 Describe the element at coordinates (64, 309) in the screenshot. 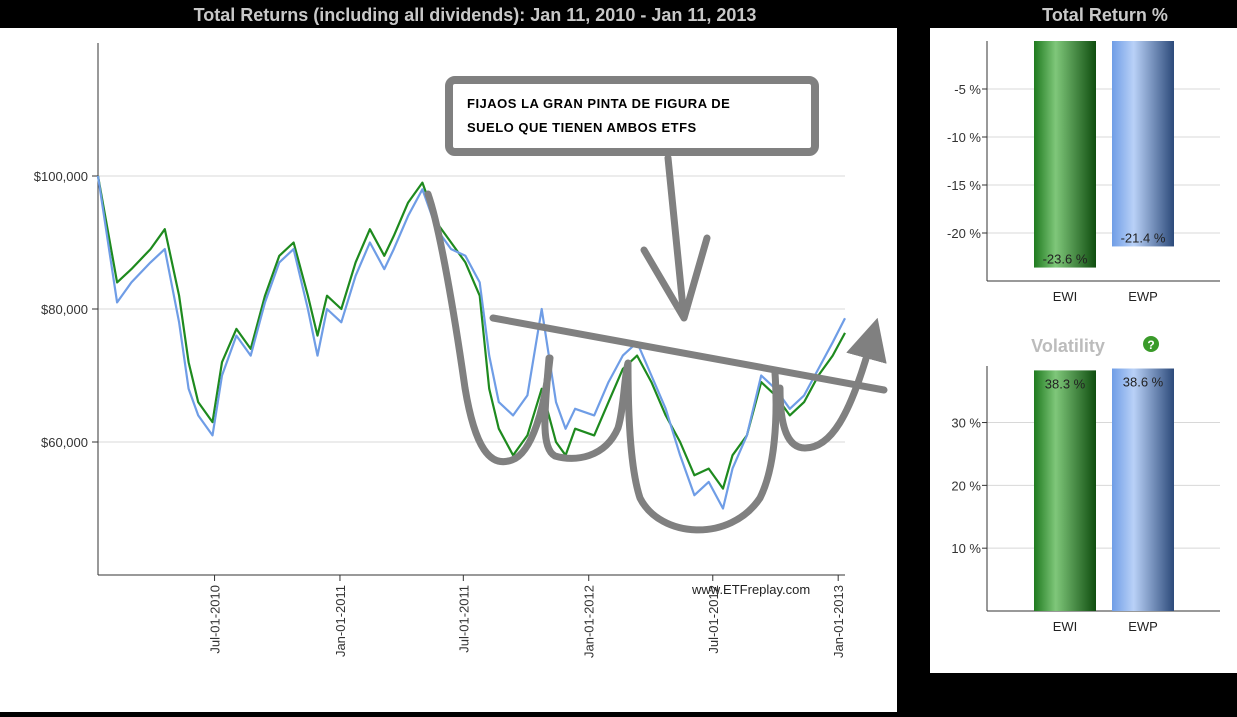

I see `y-tick-label: $80,000` at that location.